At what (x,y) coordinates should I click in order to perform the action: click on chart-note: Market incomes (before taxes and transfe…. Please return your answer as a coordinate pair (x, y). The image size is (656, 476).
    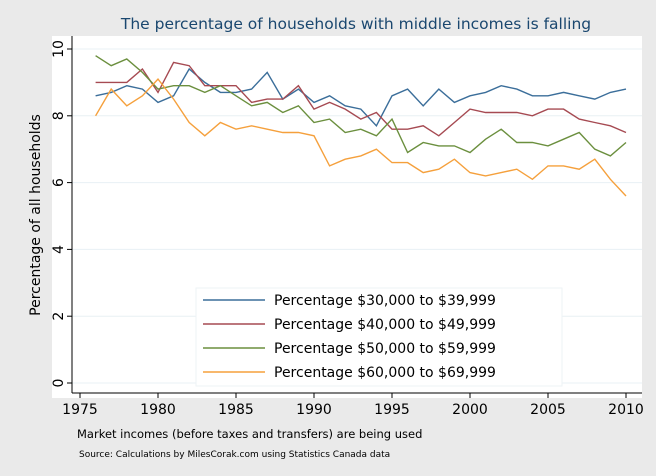
    Looking at the image, I should click on (249, 434).